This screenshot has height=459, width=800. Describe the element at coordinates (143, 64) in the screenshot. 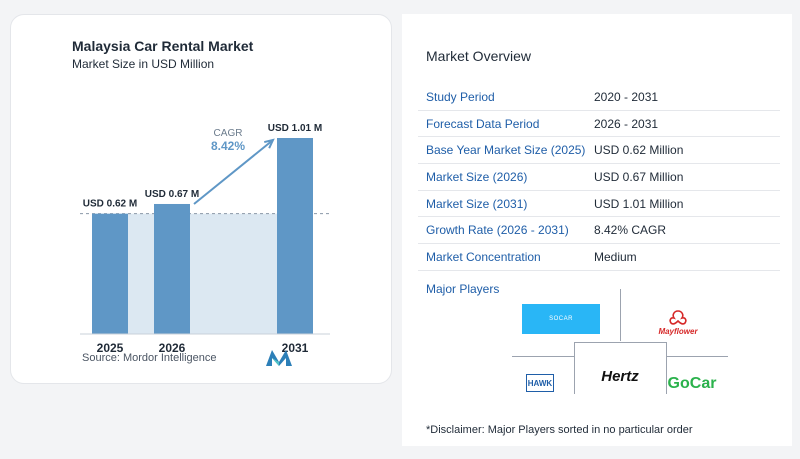

I see `chart-subtitle: Market Size in USD Million` at that location.